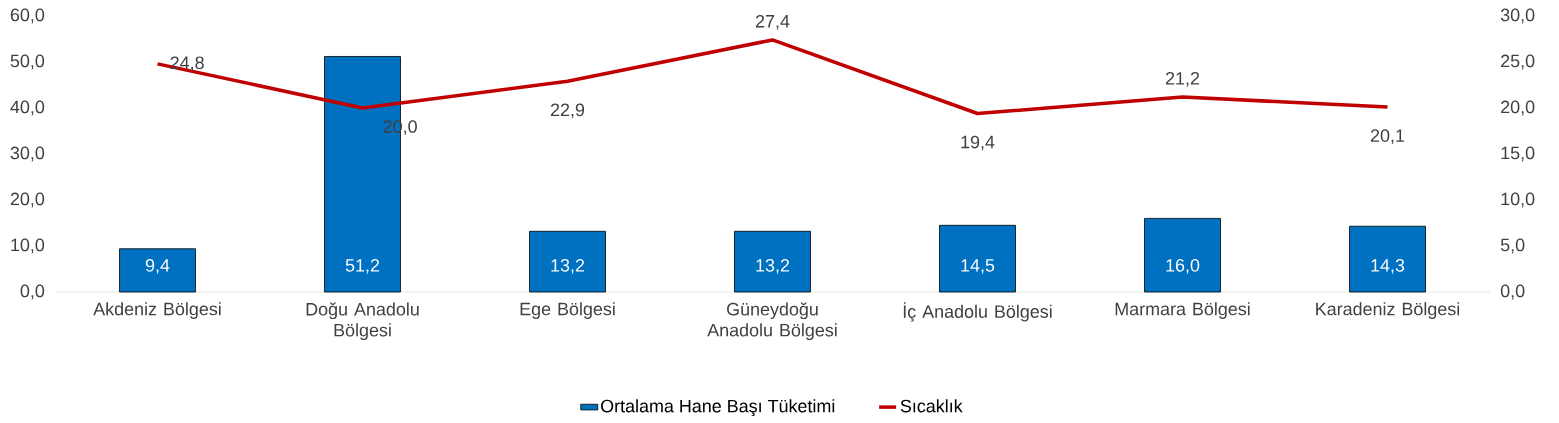  What do you see at coordinates (362, 321) in the screenshot?
I see `x-tick-label: Doğu Anadolu Bölgesi` at bounding box center [362, 321].